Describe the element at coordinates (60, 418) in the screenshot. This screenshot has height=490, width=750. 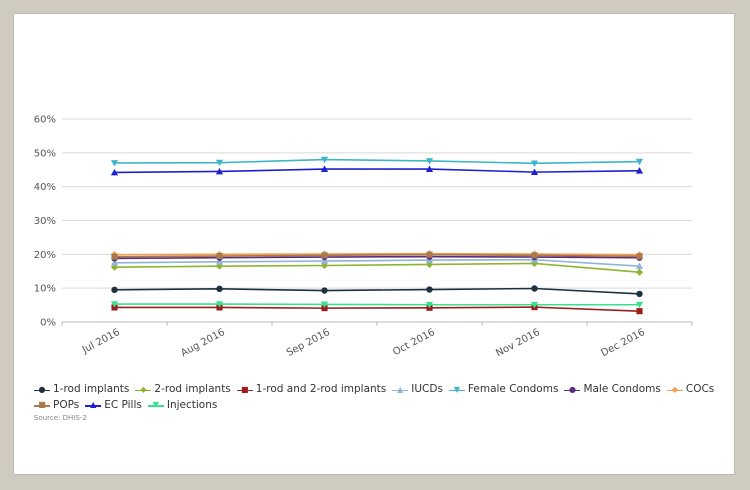
I see `source-note: Source: DHIS-2` at that location.